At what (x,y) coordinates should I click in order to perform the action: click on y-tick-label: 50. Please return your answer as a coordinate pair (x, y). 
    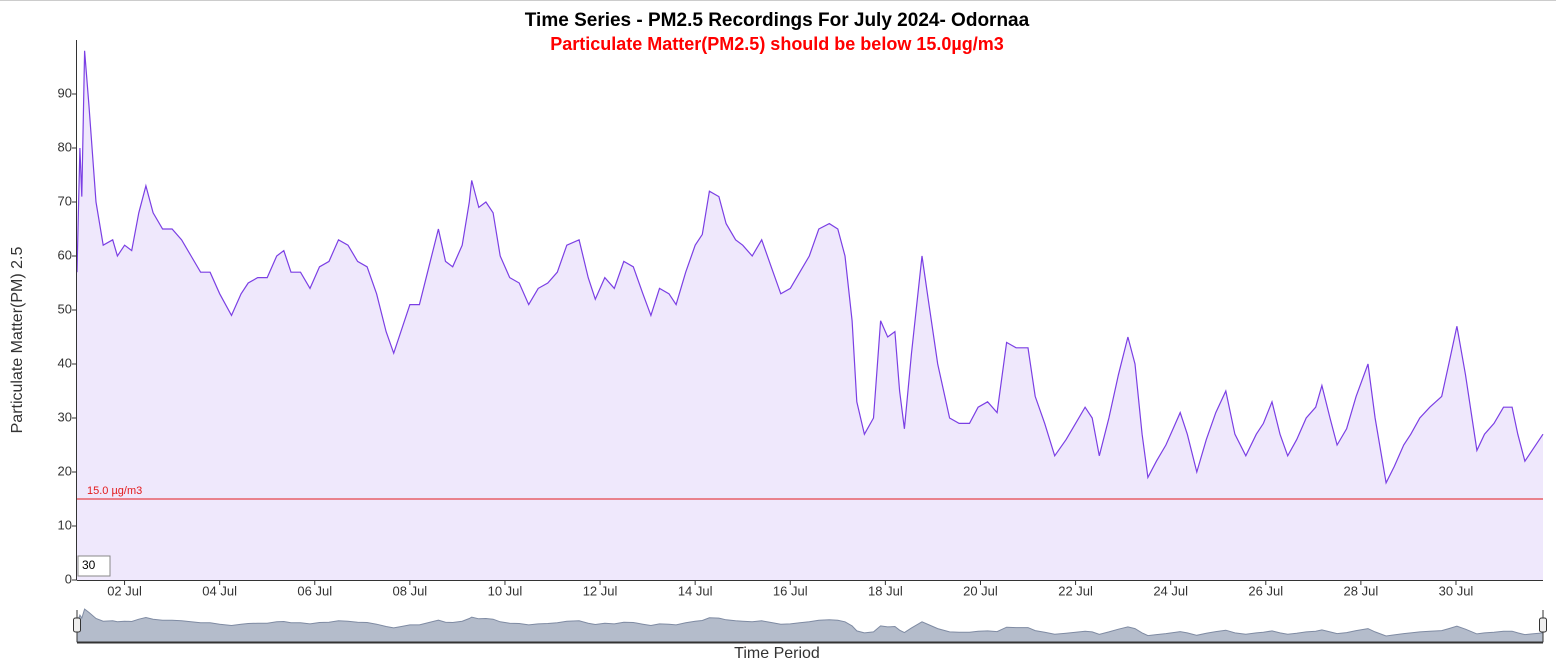
    Looking at the image, I should click on (65, 308).